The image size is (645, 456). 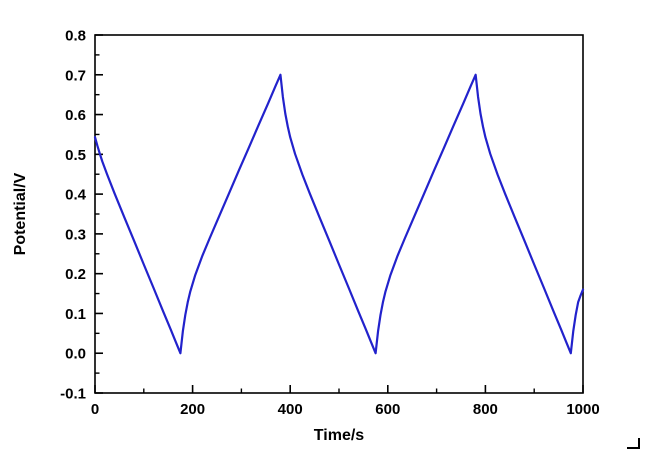 What do you see at coordinates (582, 409) in the screenshot?
I see `x-tick-label: 1000` at bounding box center [582, 409].